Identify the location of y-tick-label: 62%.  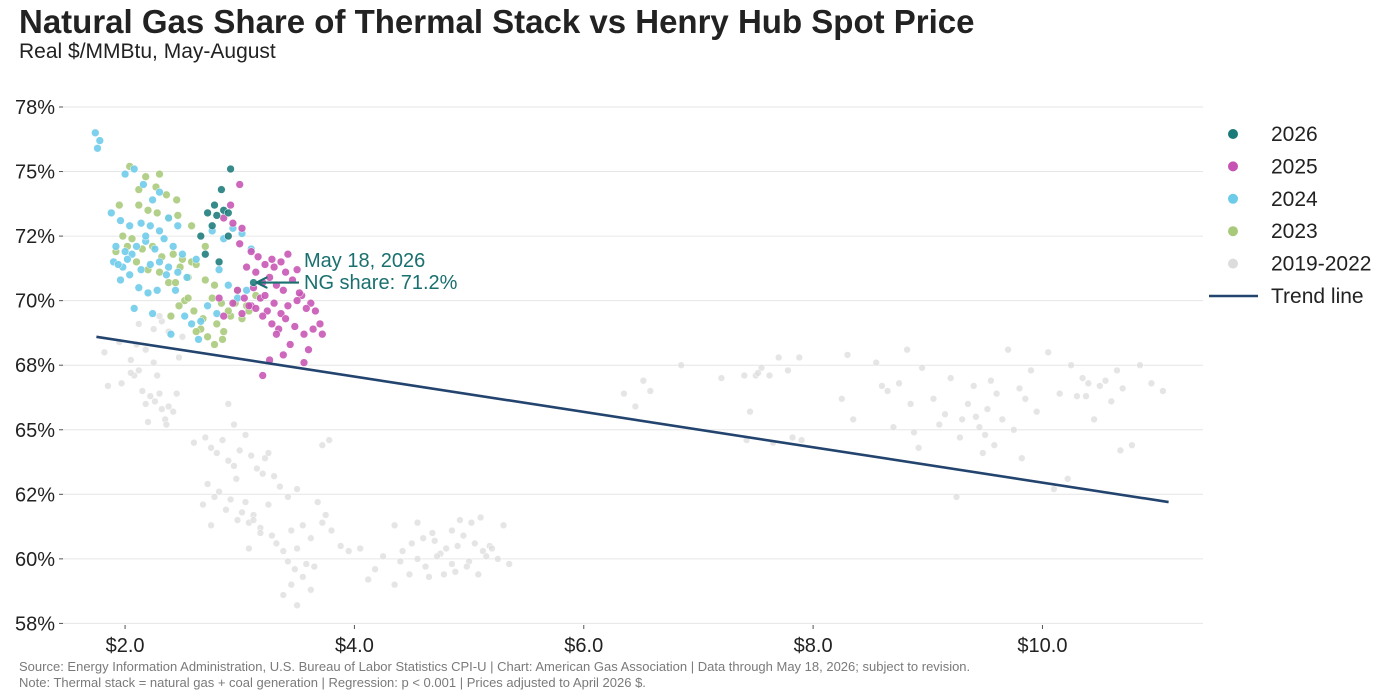
(35, 495).